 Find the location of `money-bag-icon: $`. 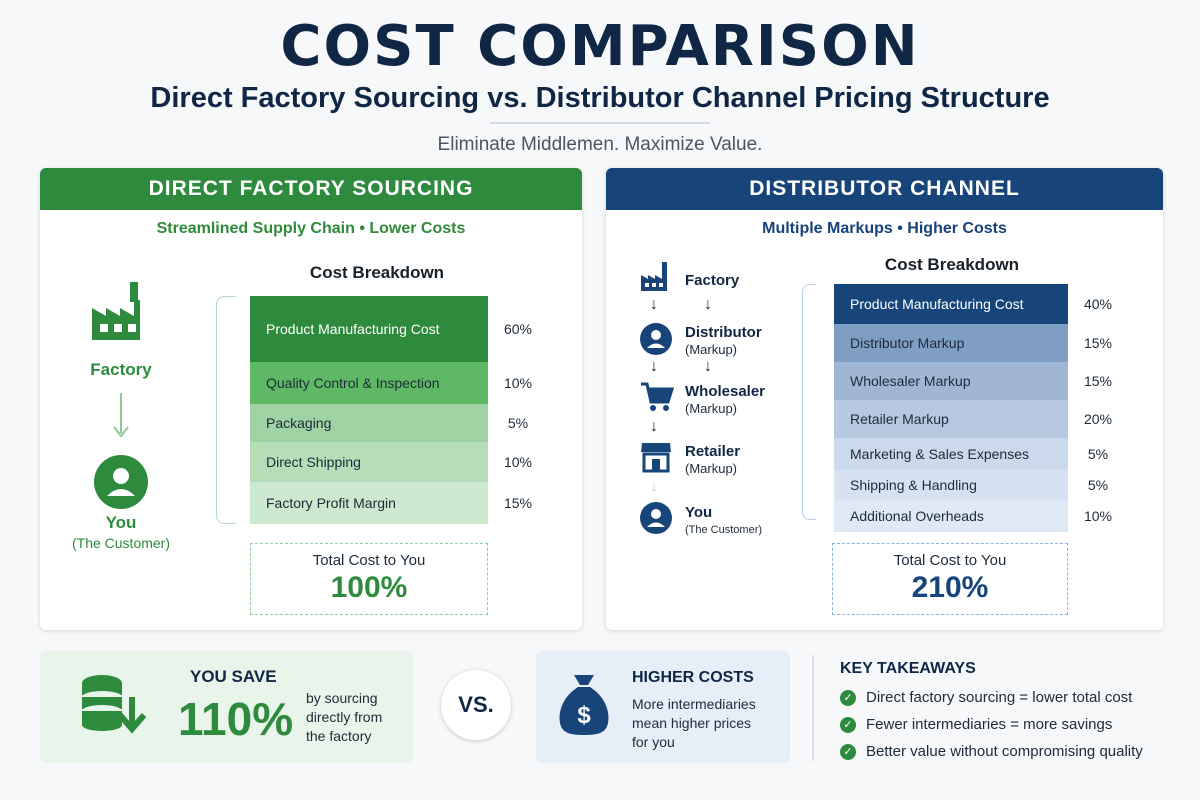

money-bag-icon: $ is located at coordinates (584, 705).